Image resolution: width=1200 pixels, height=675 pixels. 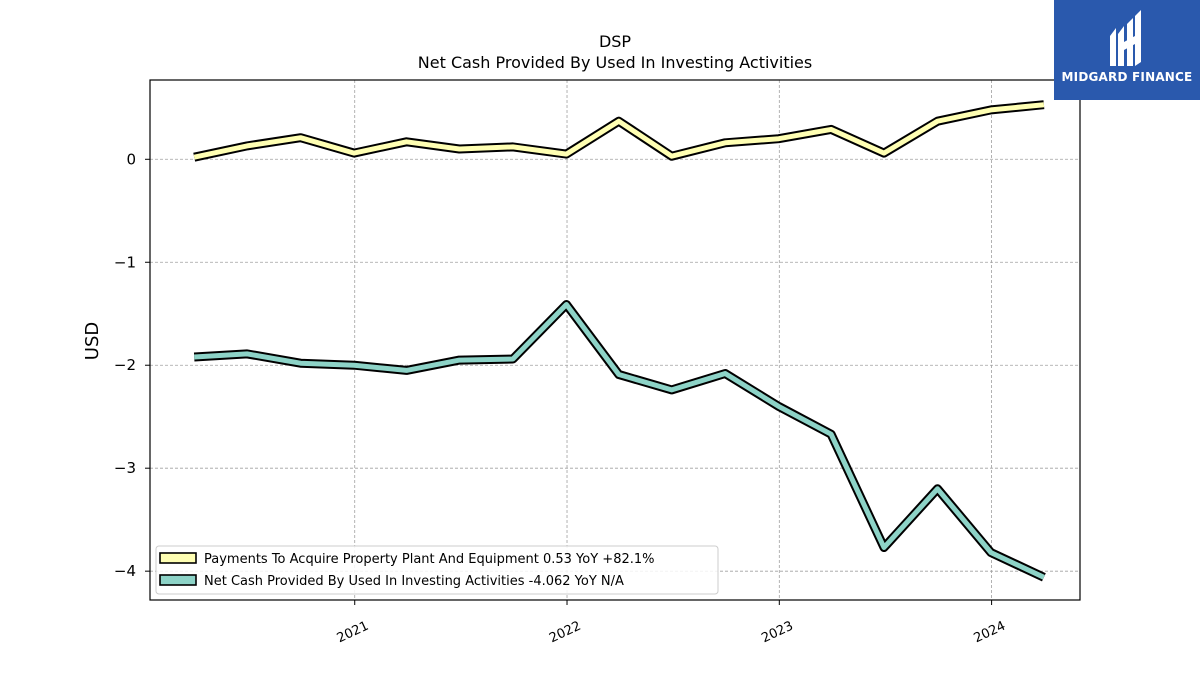 What do you see at coordinates (615, 41) in the screenshot?
I see `chart-title: DSP` at bounding box center [615, 41].